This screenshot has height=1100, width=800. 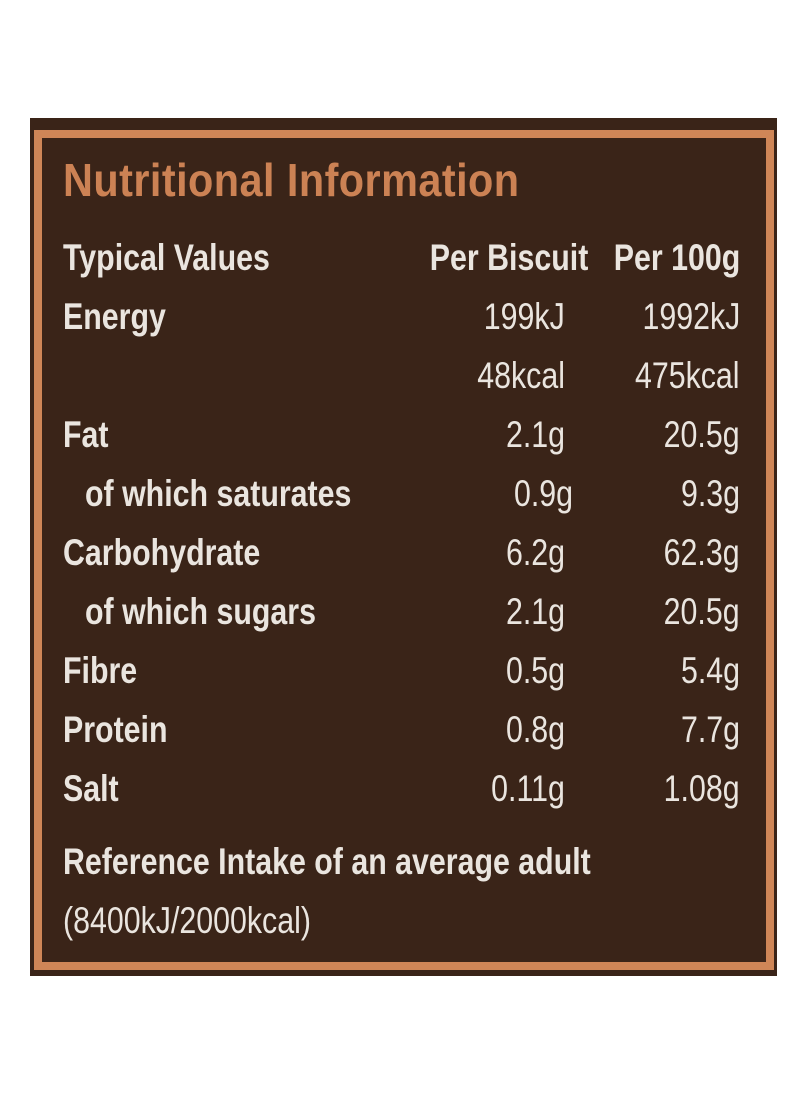 I want to click on table-row: Carbohydrate 6.2g 62.3g, so click(x=401, y=552).